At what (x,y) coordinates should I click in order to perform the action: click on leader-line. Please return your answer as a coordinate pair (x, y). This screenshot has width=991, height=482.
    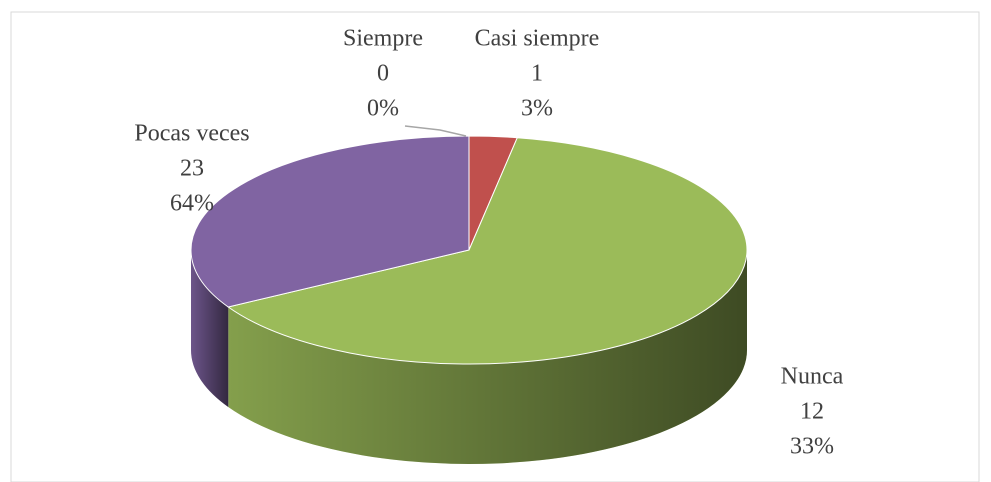
    Looking at the image, I should click on (435, 131).